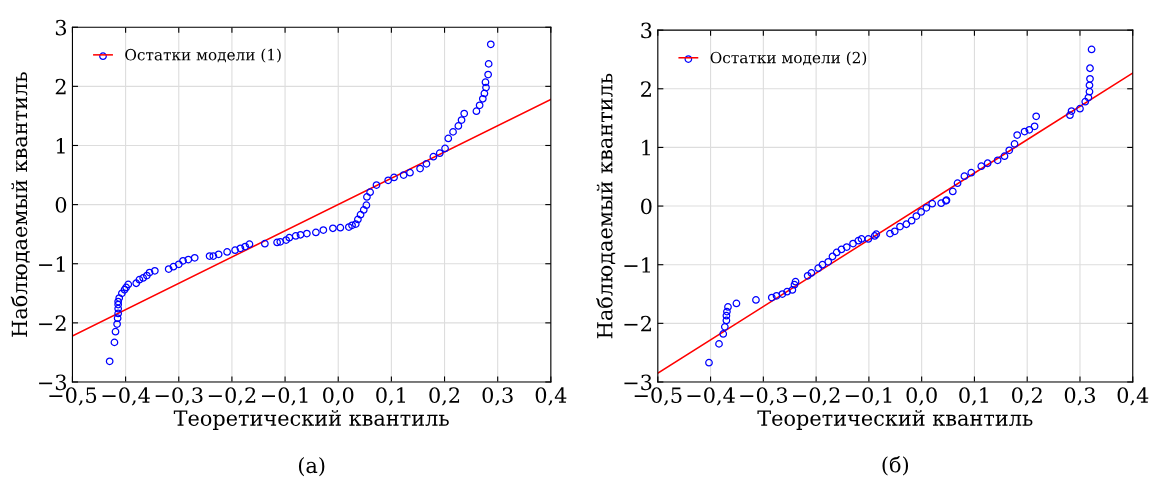  Describe the element at coordinates (788, 58) in the screenshot. I see `legend-label: Остатки модели (2)` at that location.